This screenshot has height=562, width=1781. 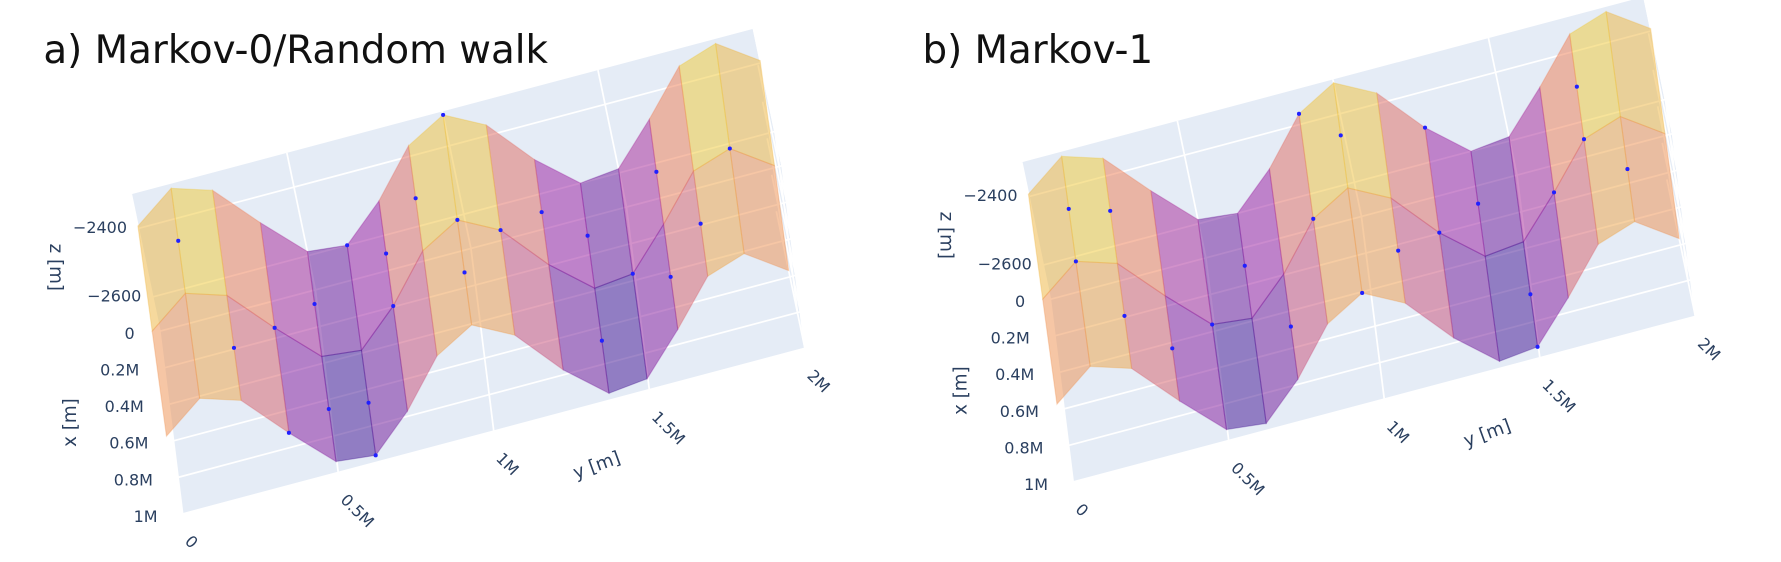 What do you see at coordinates (1037, 50) in the screenshot?
I see `chart-title: b) Markov-1` at bounding box center [1037, 50].